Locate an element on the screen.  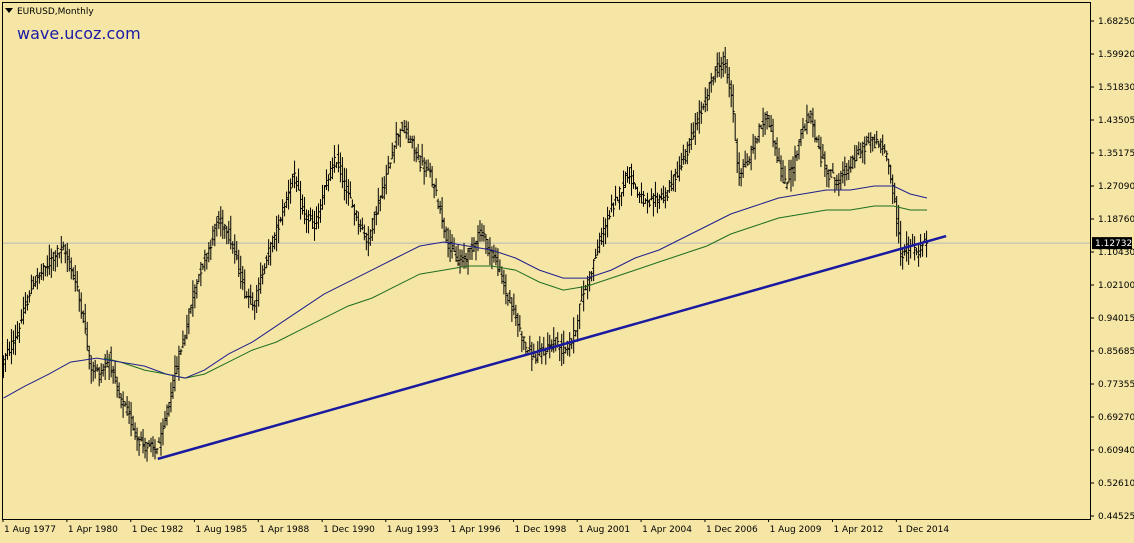
symbol-title: EURUSD,Monthly is located at coordinates (55, 12).